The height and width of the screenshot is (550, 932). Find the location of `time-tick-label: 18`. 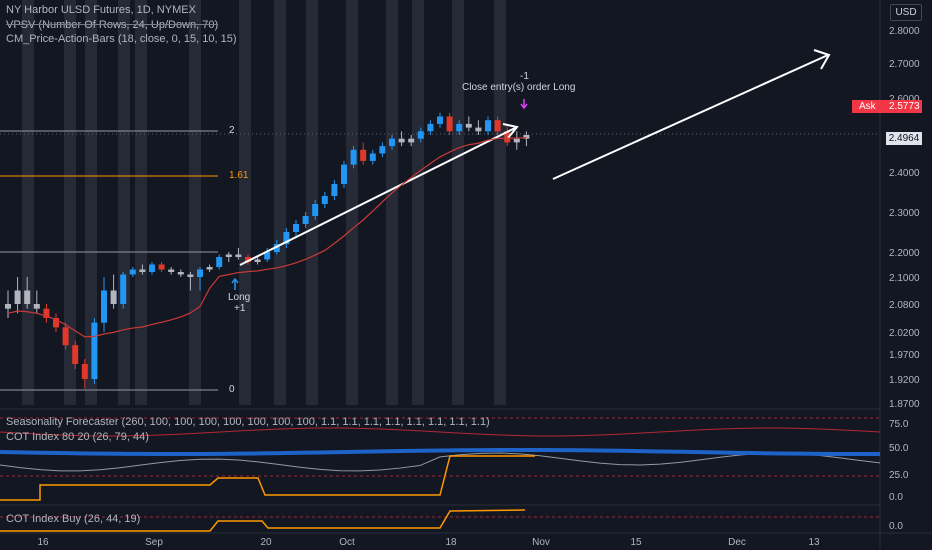

time-tick-label: 18 is located at coordinates (451, 542).